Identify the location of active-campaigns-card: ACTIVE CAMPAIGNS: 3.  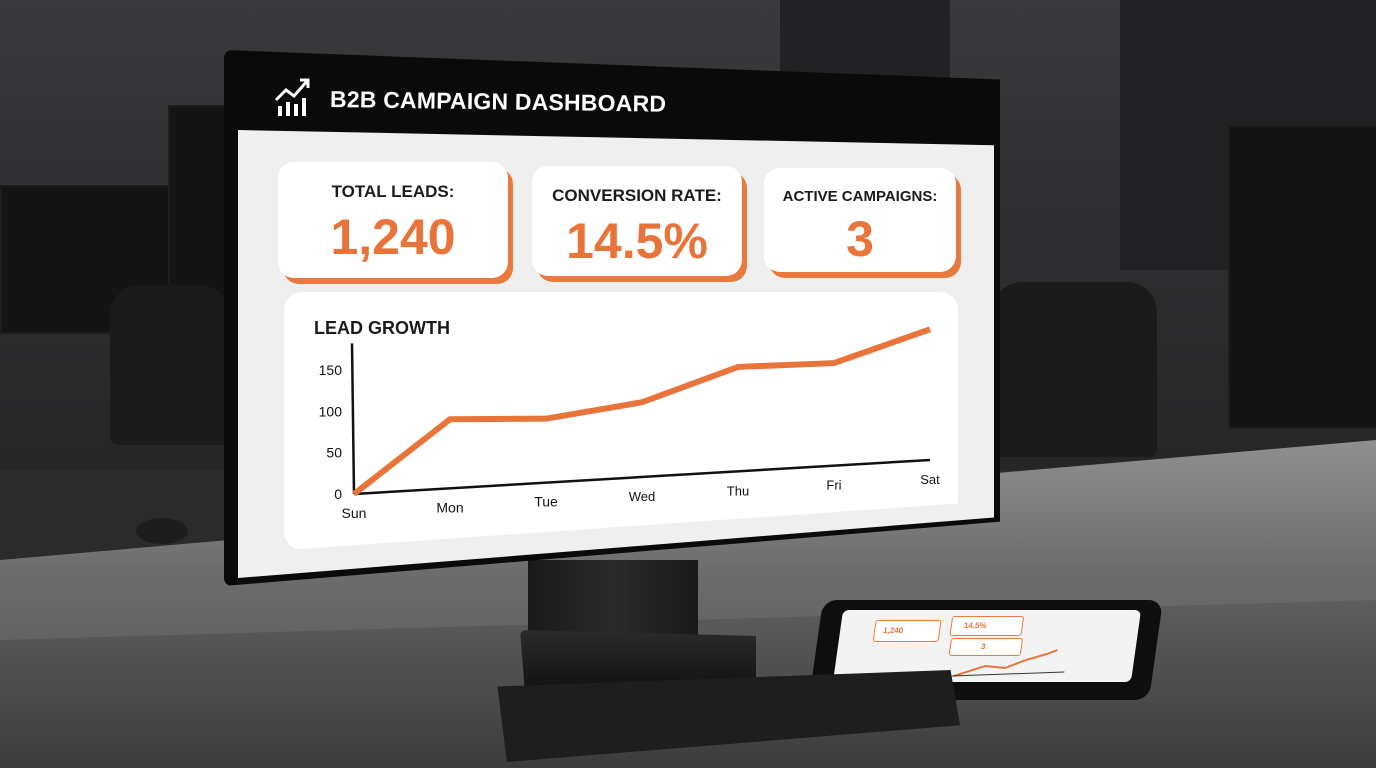
(860, 220).